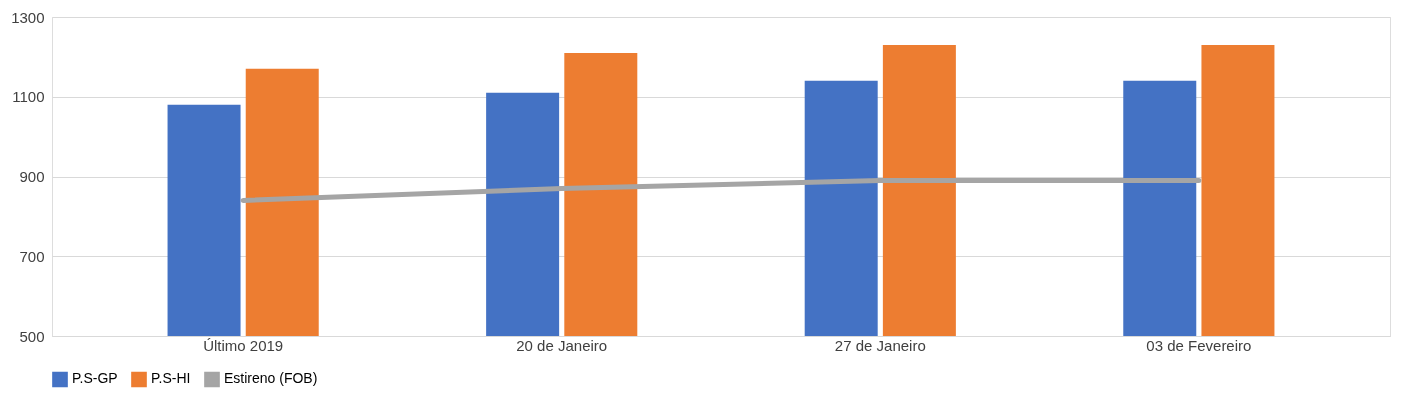 Image resolution: width=1420 pixels, height=413 pixels. I want to click on legend-label: Estireno (FOB), so click(271, 378).